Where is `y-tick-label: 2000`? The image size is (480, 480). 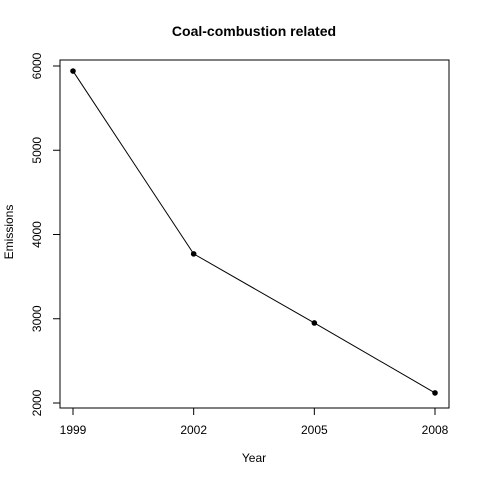 y-tick-label: 2000 is located at coordinates (37, 402).